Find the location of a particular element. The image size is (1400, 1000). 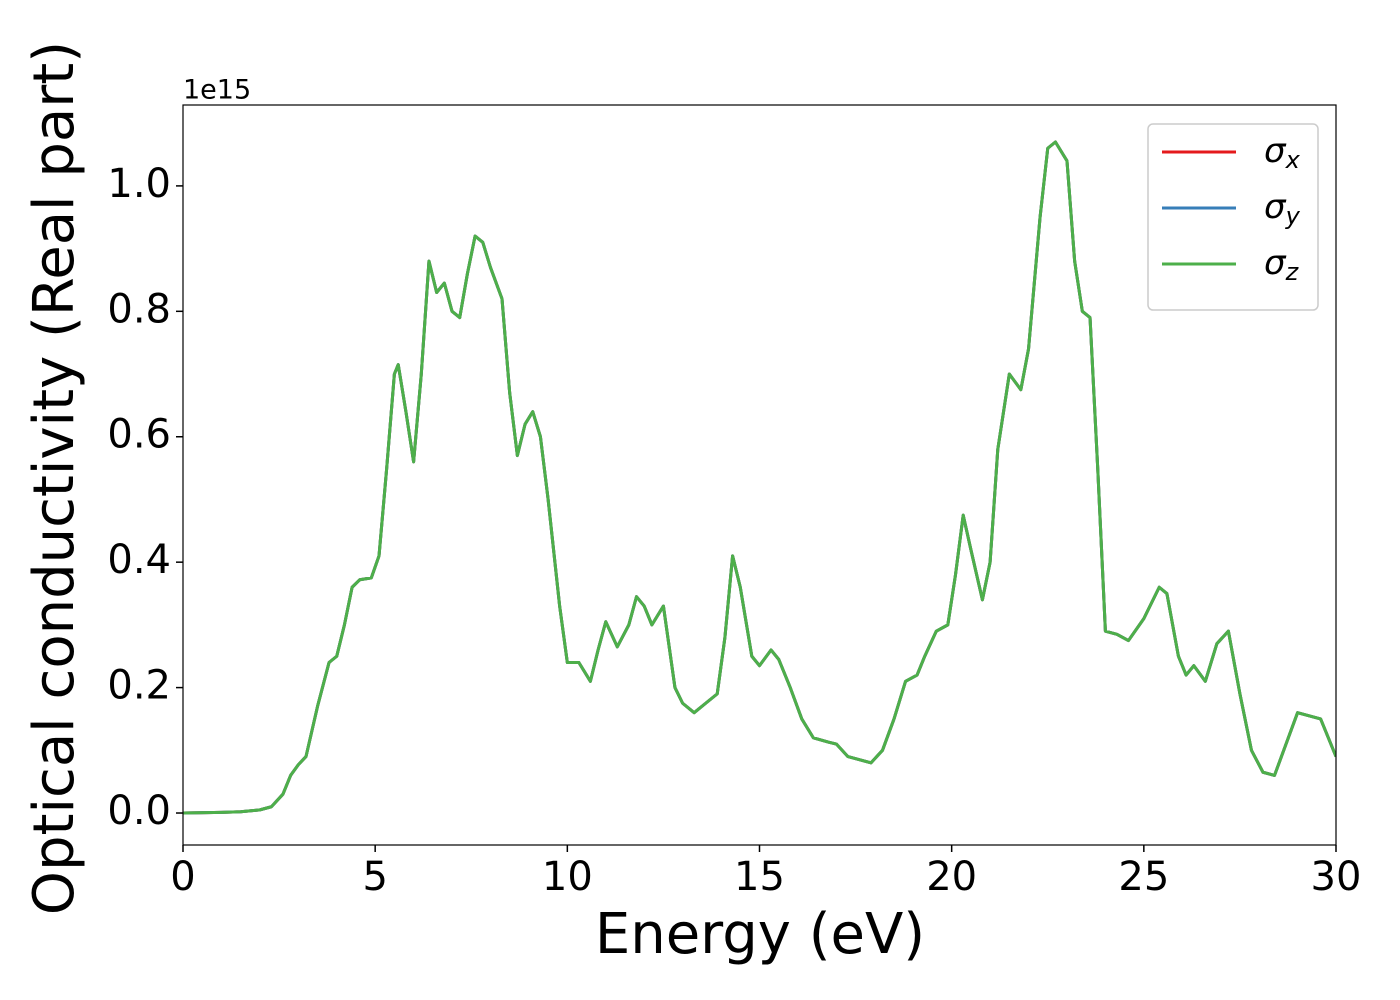

y-tick-label: 0.4 is located at coordinates (139, 560).